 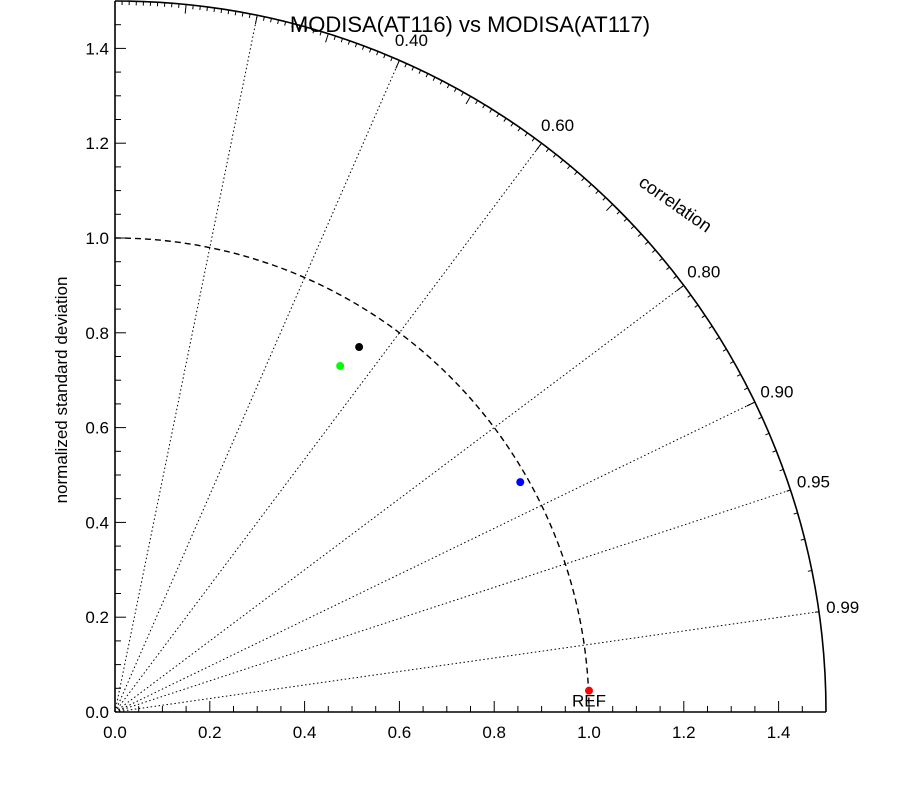 I want to click on y-tick-label: 1.0, so click(x=97, y=238).